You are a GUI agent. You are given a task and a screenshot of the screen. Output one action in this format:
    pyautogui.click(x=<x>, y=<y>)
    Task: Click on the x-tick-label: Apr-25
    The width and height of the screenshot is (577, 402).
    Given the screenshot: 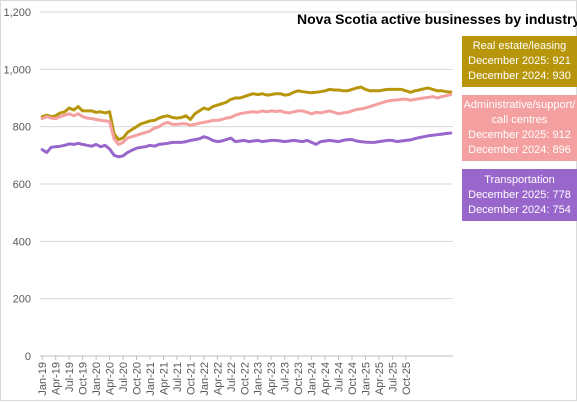 What is the action you would take?
    pyautogui.click(x=380, y=378)
    